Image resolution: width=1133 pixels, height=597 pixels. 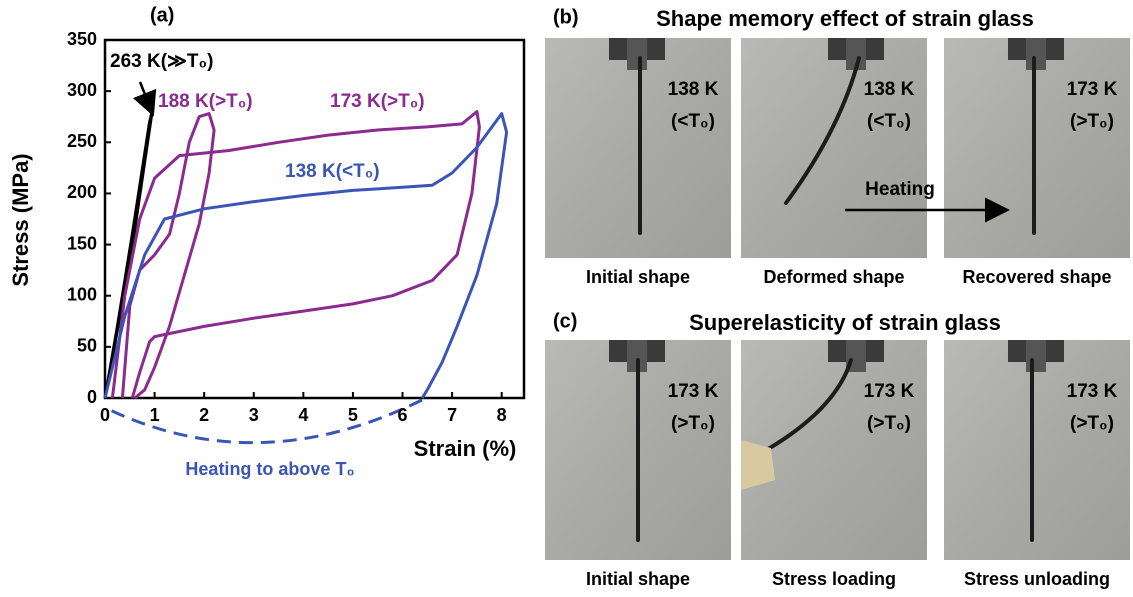 What do you see at coordinates (82, 90) in the screenshot?
I see `y-tick-label: 300` at bounding box center [82, 90].